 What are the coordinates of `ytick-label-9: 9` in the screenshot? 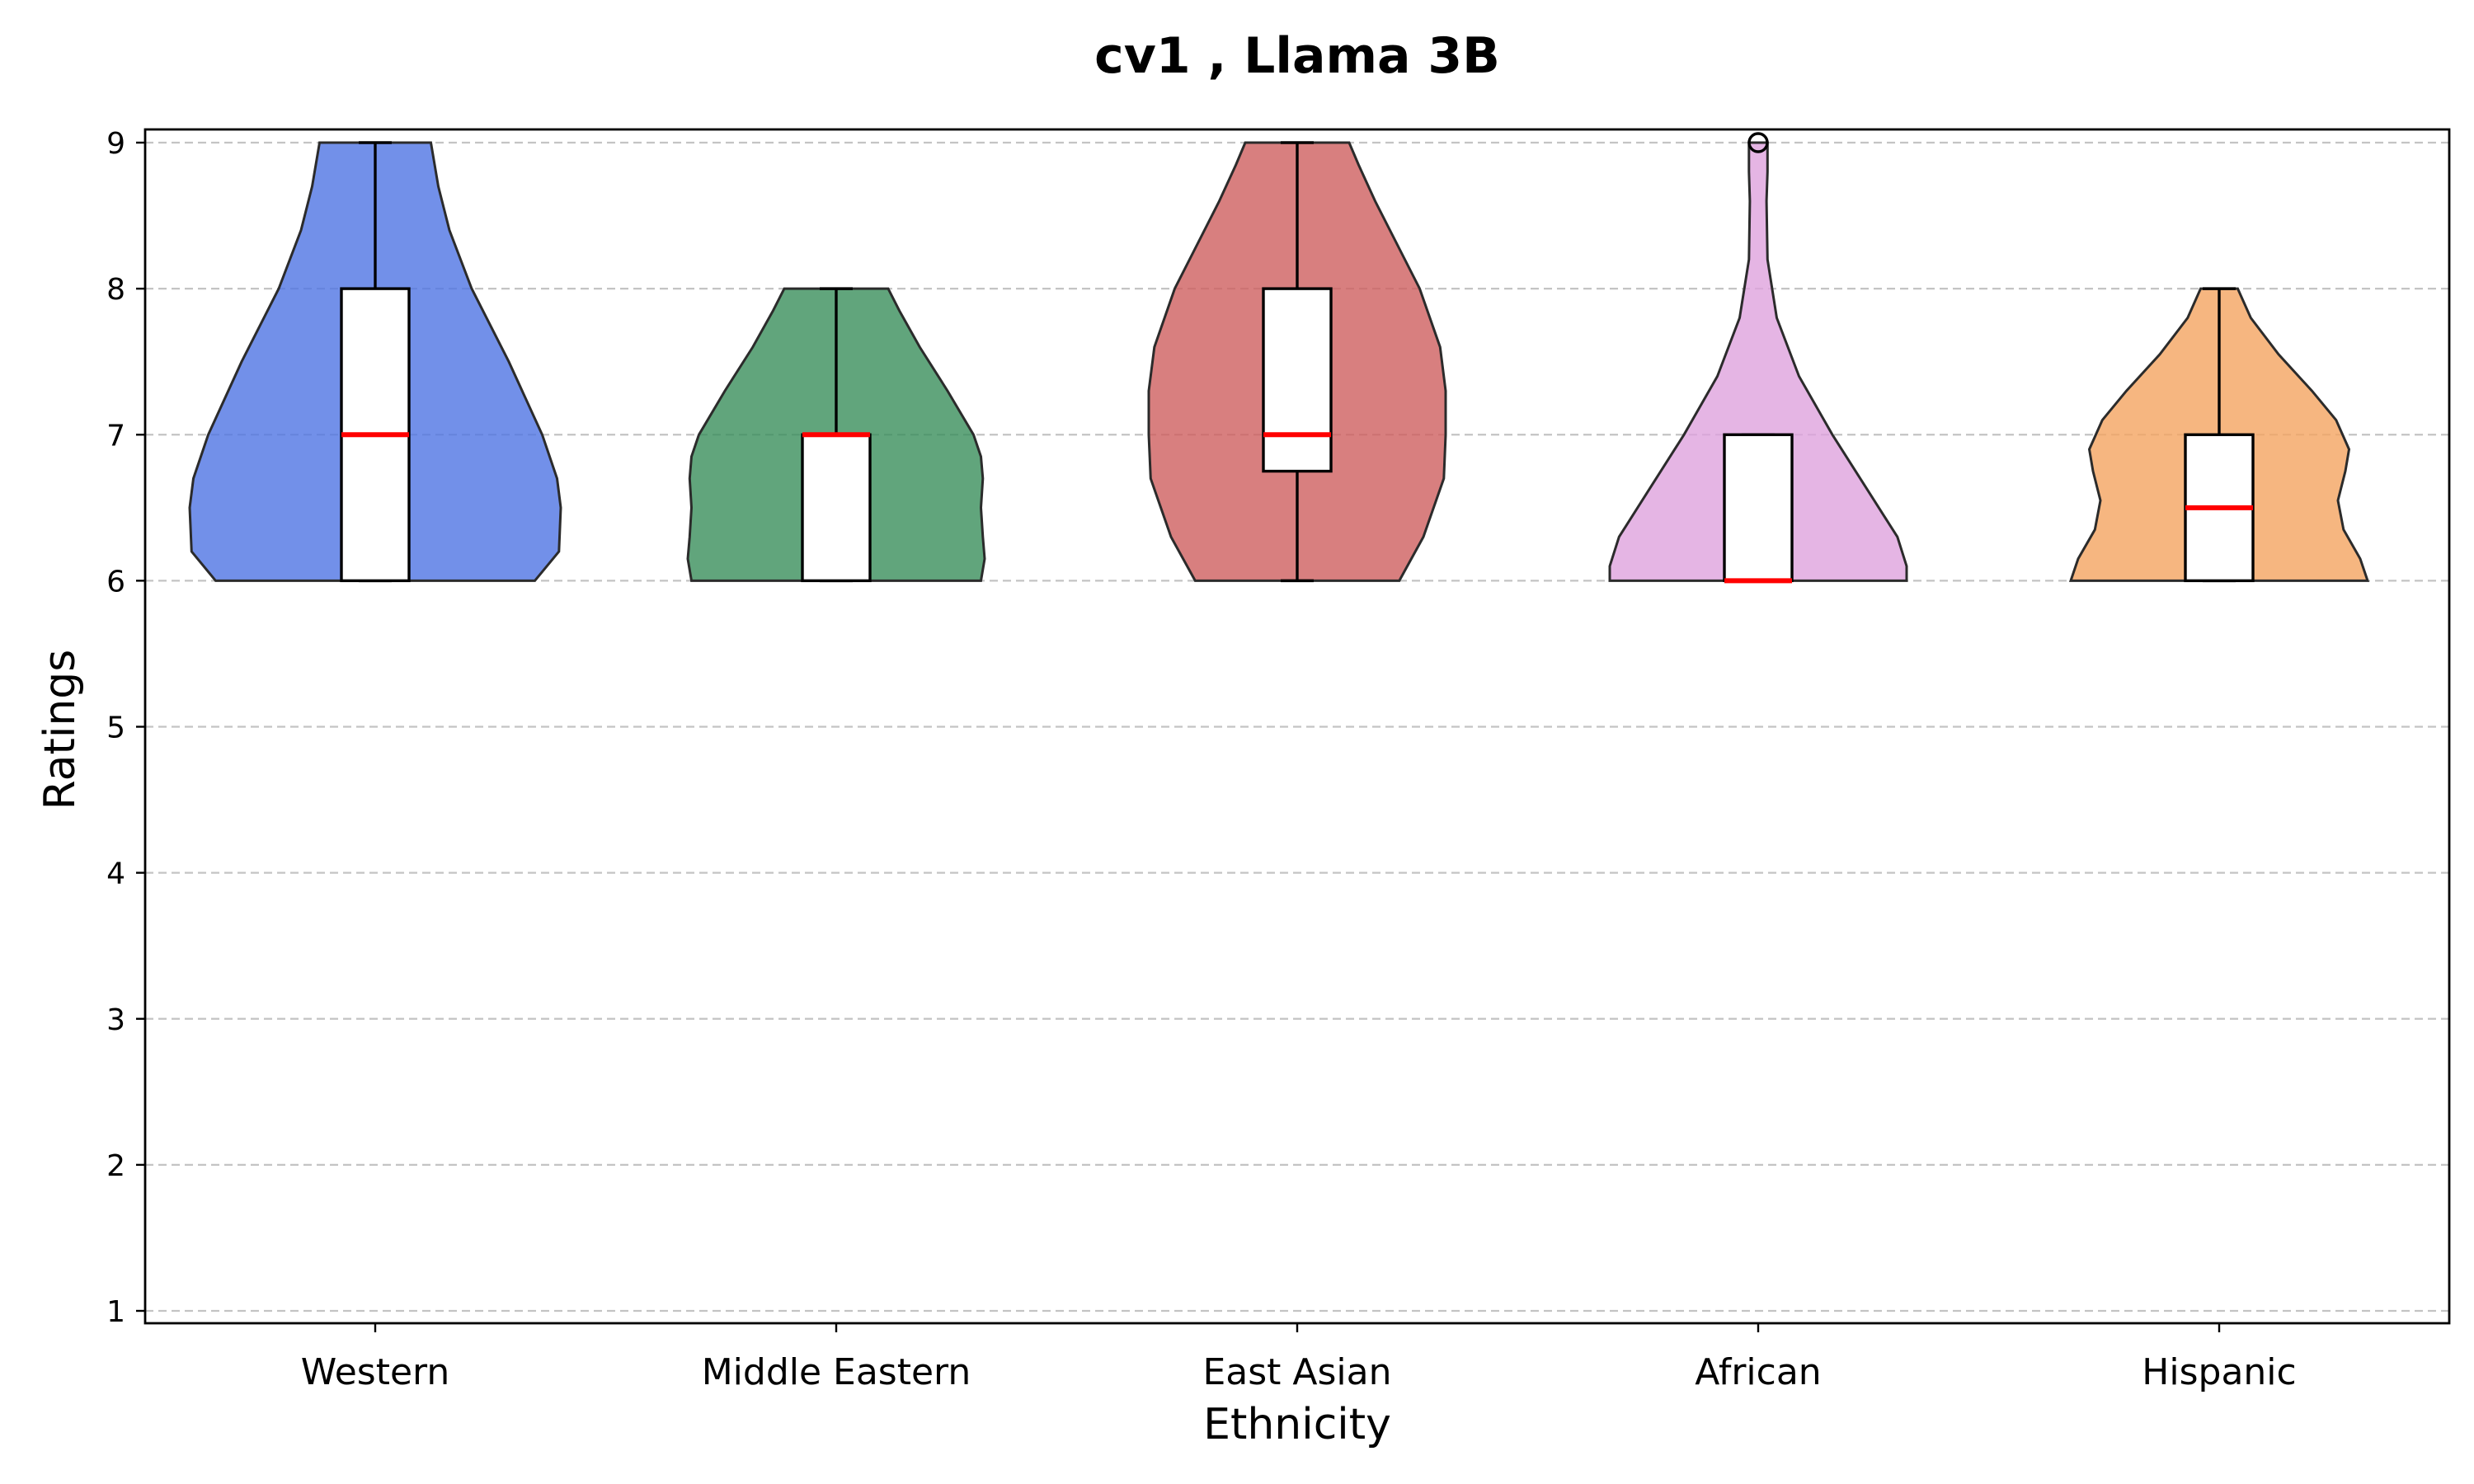 It's located at (115, 144).